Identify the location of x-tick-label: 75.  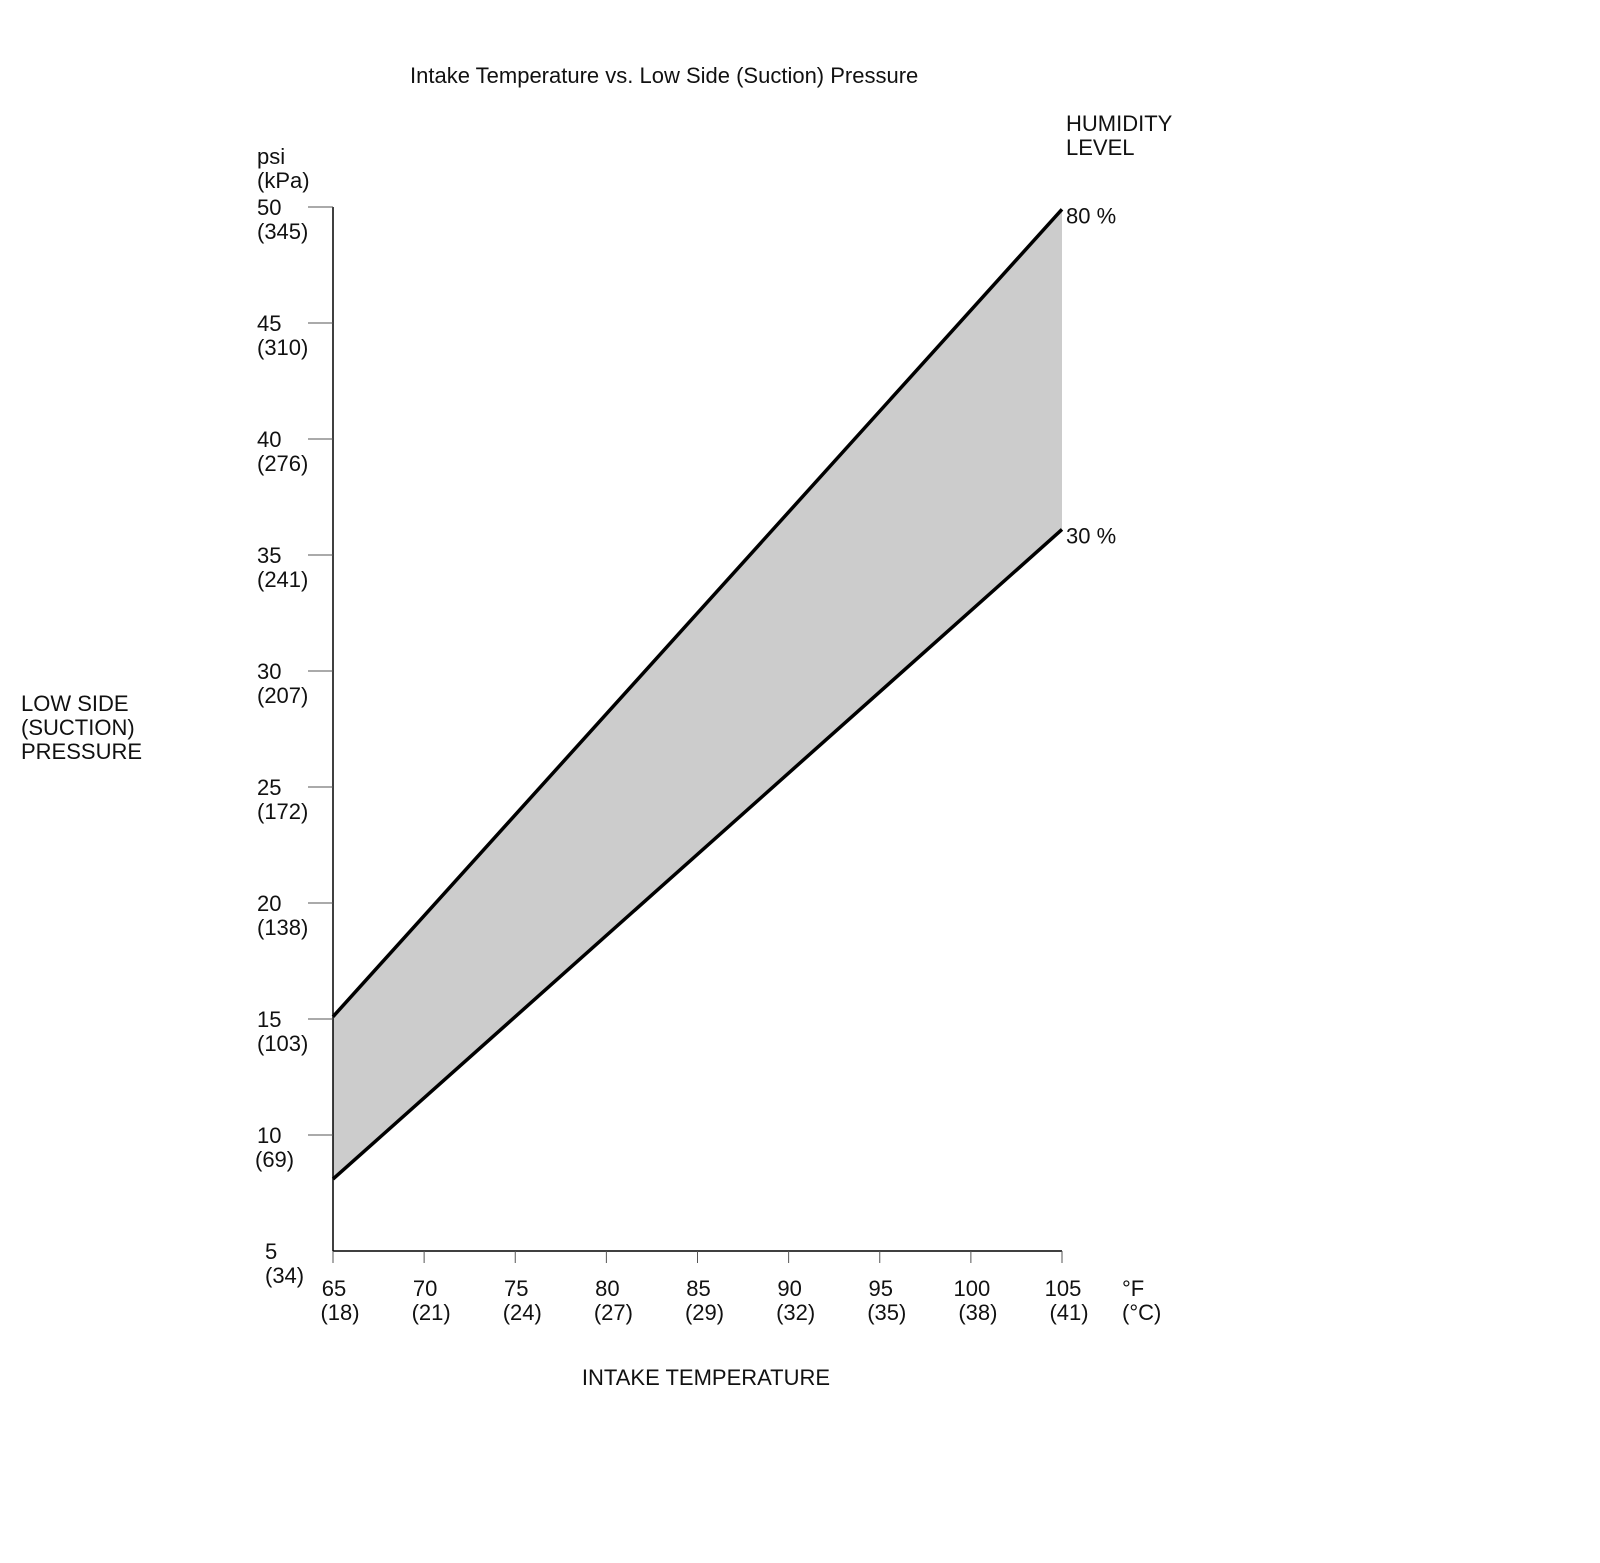
(516, 1288).